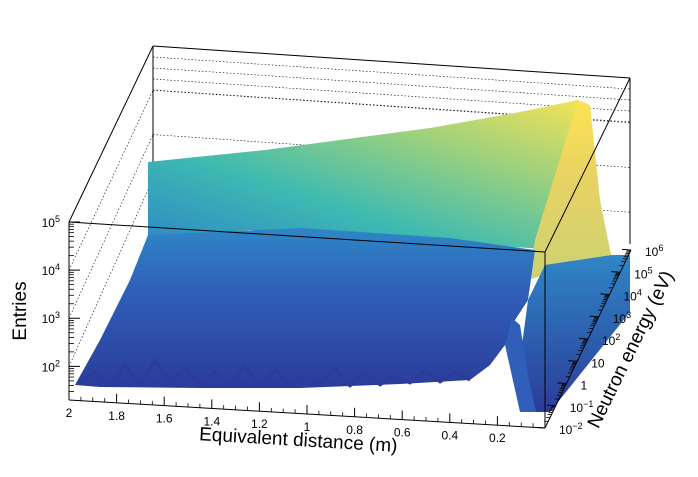 This screenshot has width=698, height=477. Describe the element at coordinates (51, 366) in the screenshot. I see `z-tick-label: 10²` at that location.